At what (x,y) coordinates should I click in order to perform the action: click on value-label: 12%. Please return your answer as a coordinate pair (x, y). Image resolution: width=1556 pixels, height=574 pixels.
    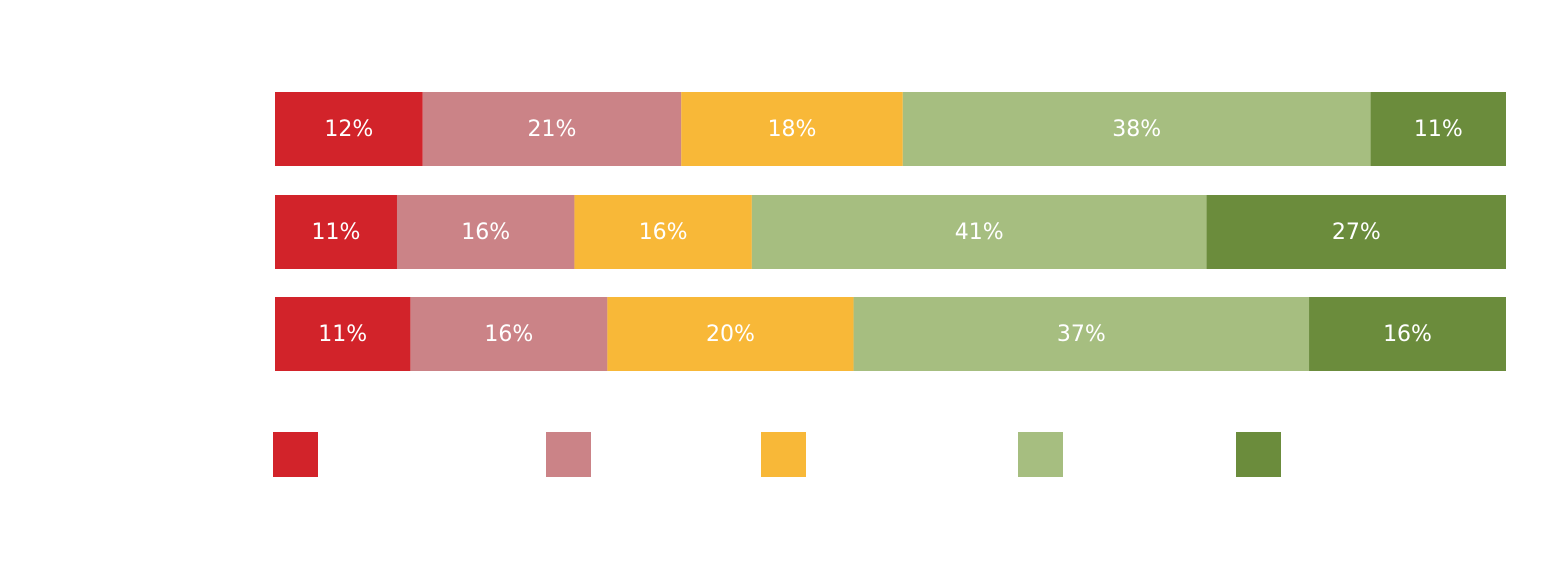
    Looking at the image, I should click on (348, 129).